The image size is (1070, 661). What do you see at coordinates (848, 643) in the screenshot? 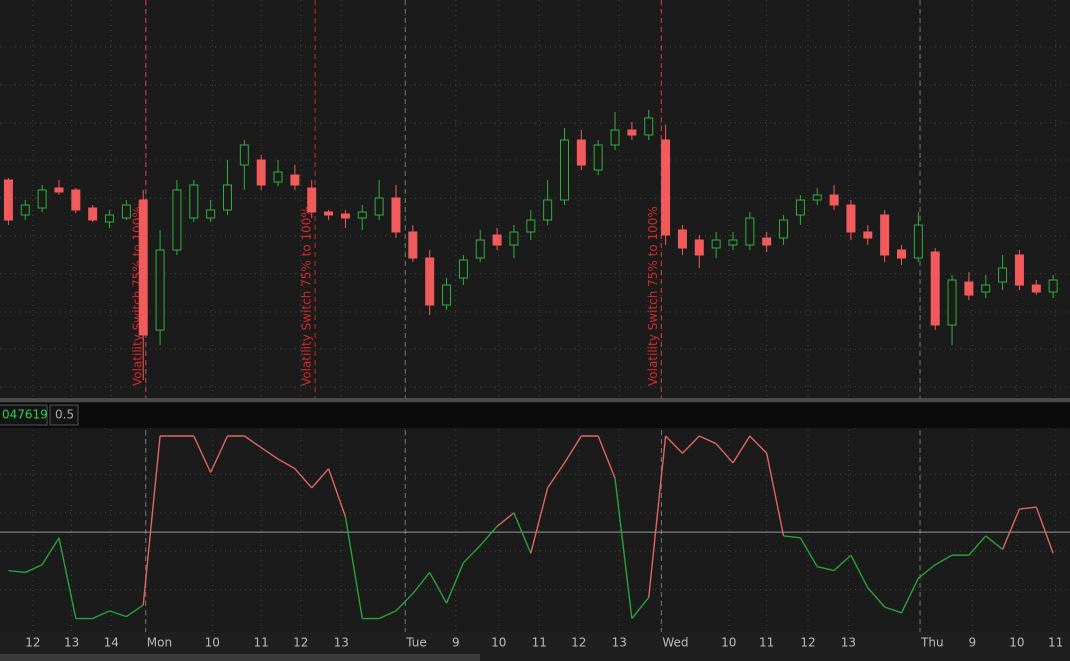
I see `x-tick-label: 13` at bounding box center [848, 643].